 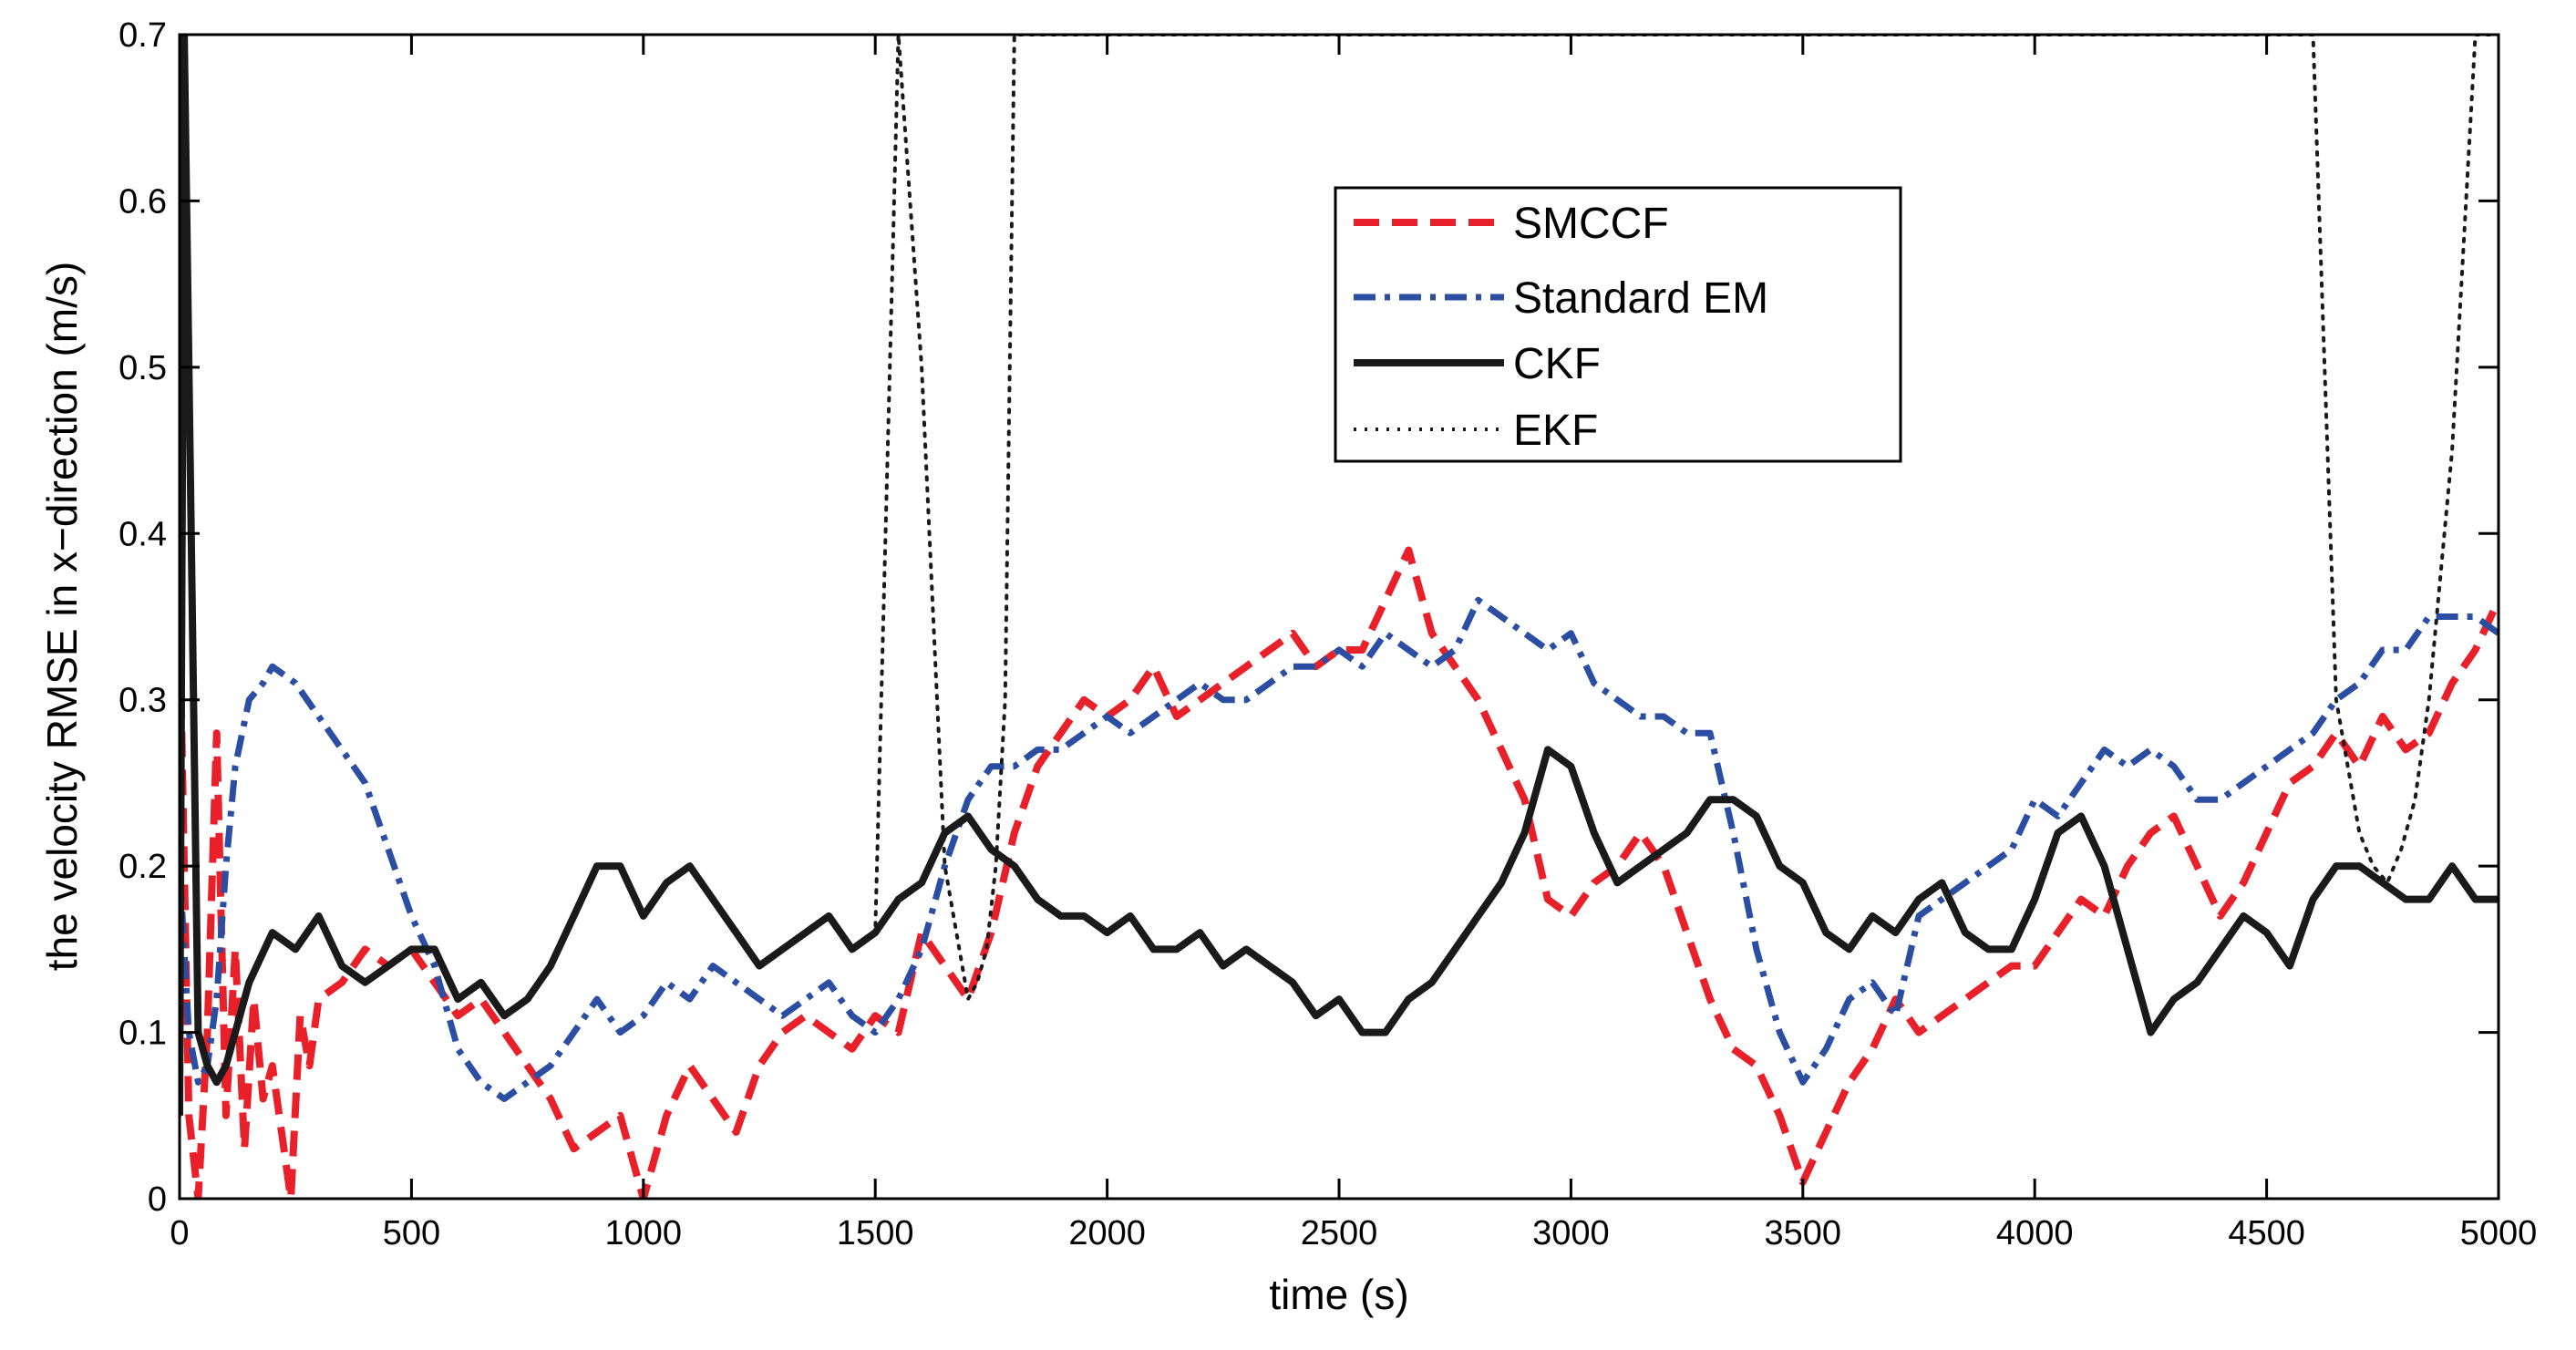 I want to click on x-tick-label: 0, so click(x=179, y=1233).